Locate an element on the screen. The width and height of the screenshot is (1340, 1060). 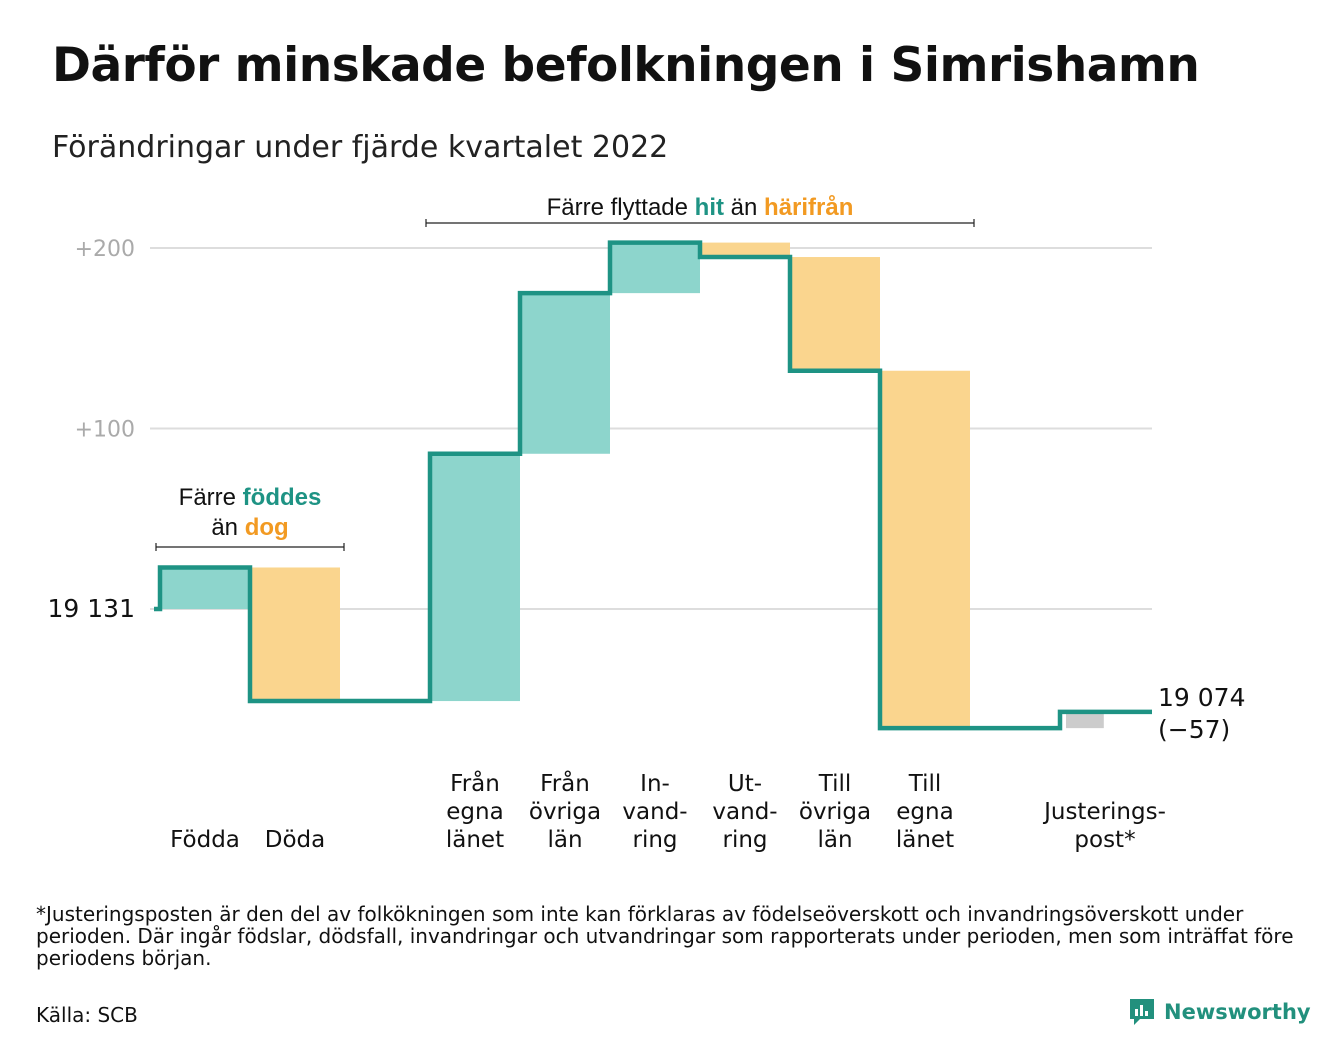
category-label: In- is located at coordinates (655, 784).